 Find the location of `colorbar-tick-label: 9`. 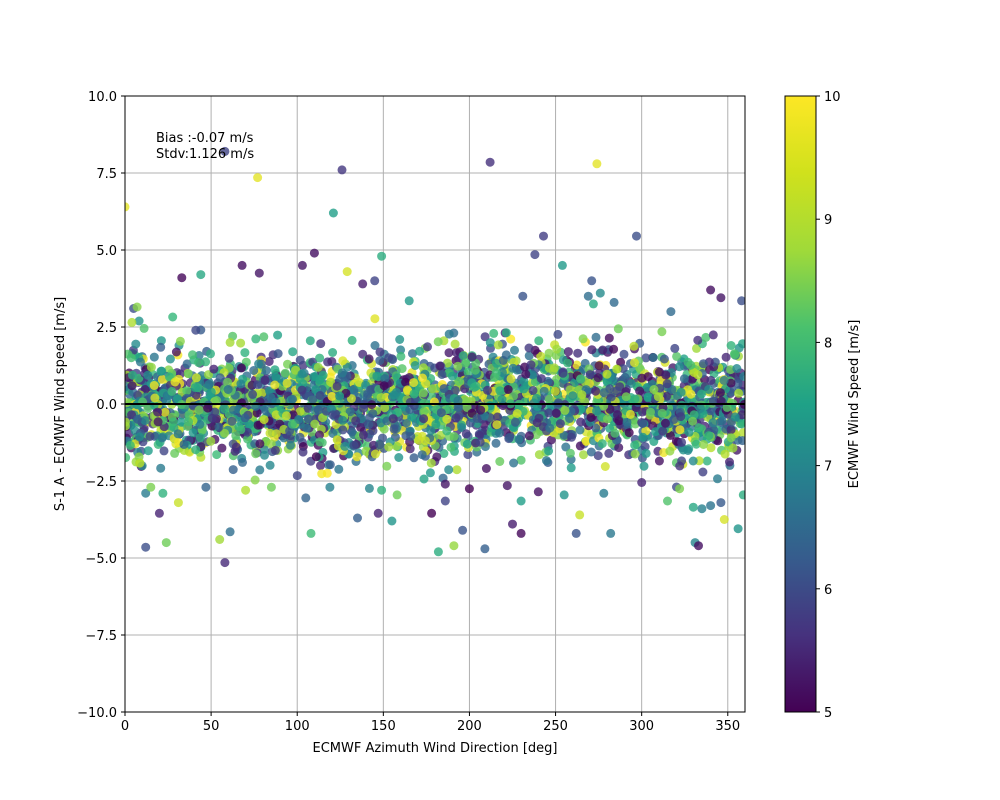

colorbar-tick-label: 9 is located at coordinates (828, 220).